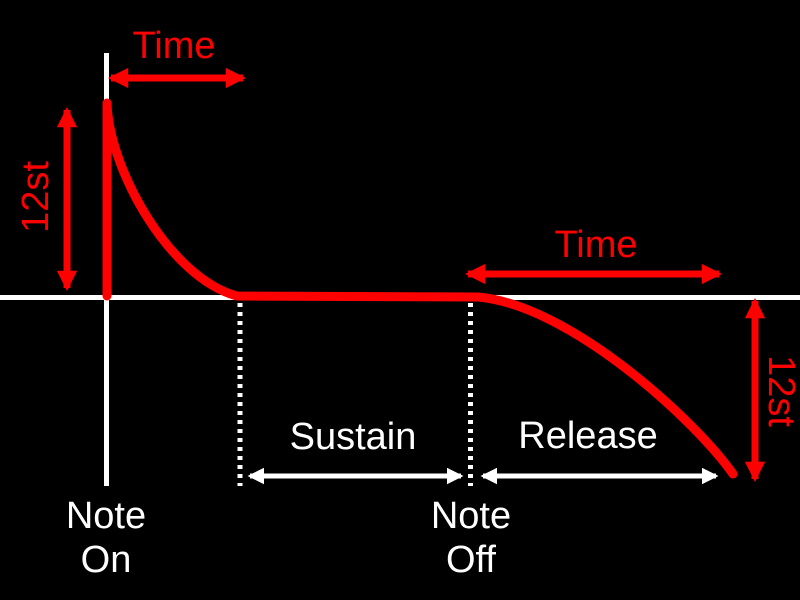  I want to click on release-time-label: Time, so click(596, 245).